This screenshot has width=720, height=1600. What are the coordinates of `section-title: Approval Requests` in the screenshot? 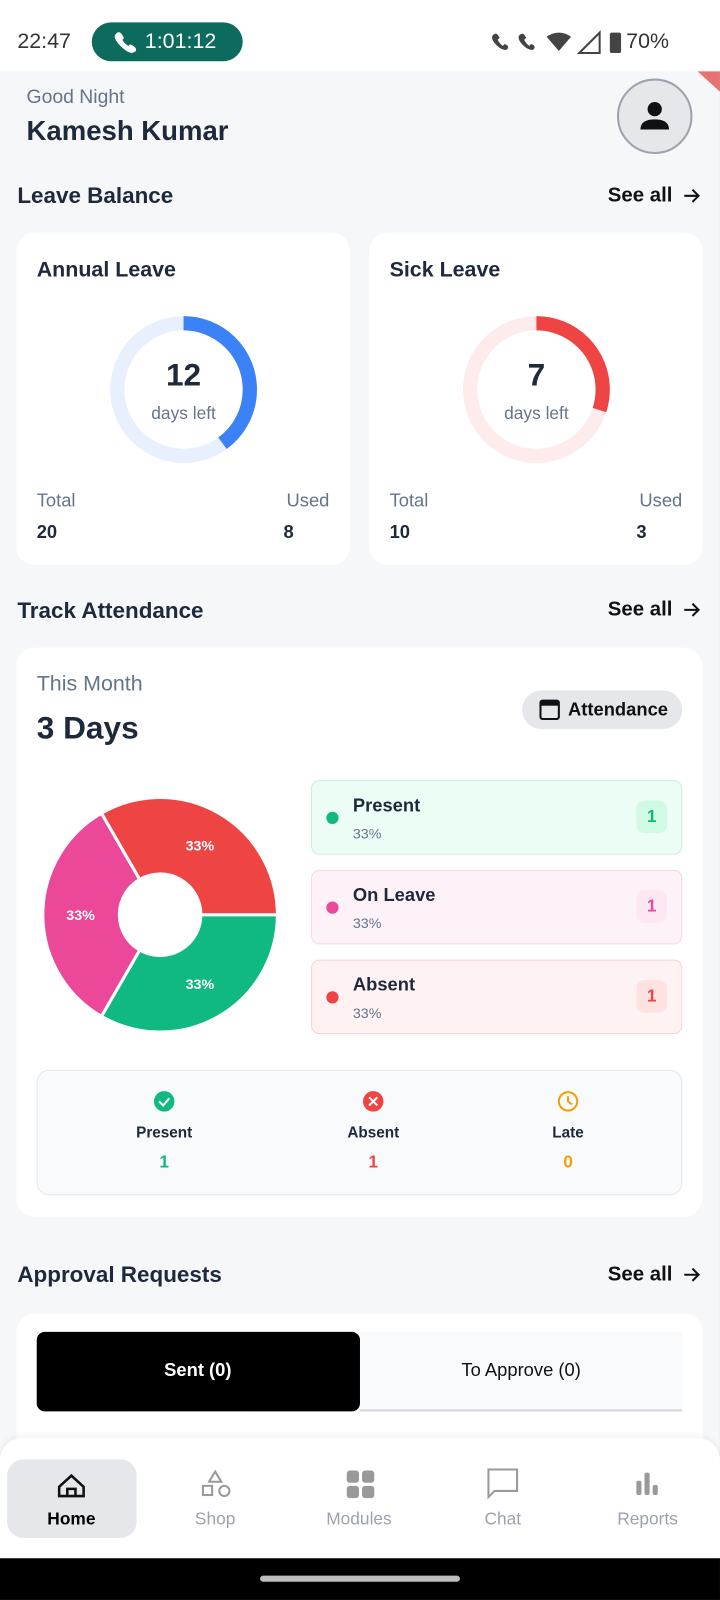 It's located at (119, 1274).